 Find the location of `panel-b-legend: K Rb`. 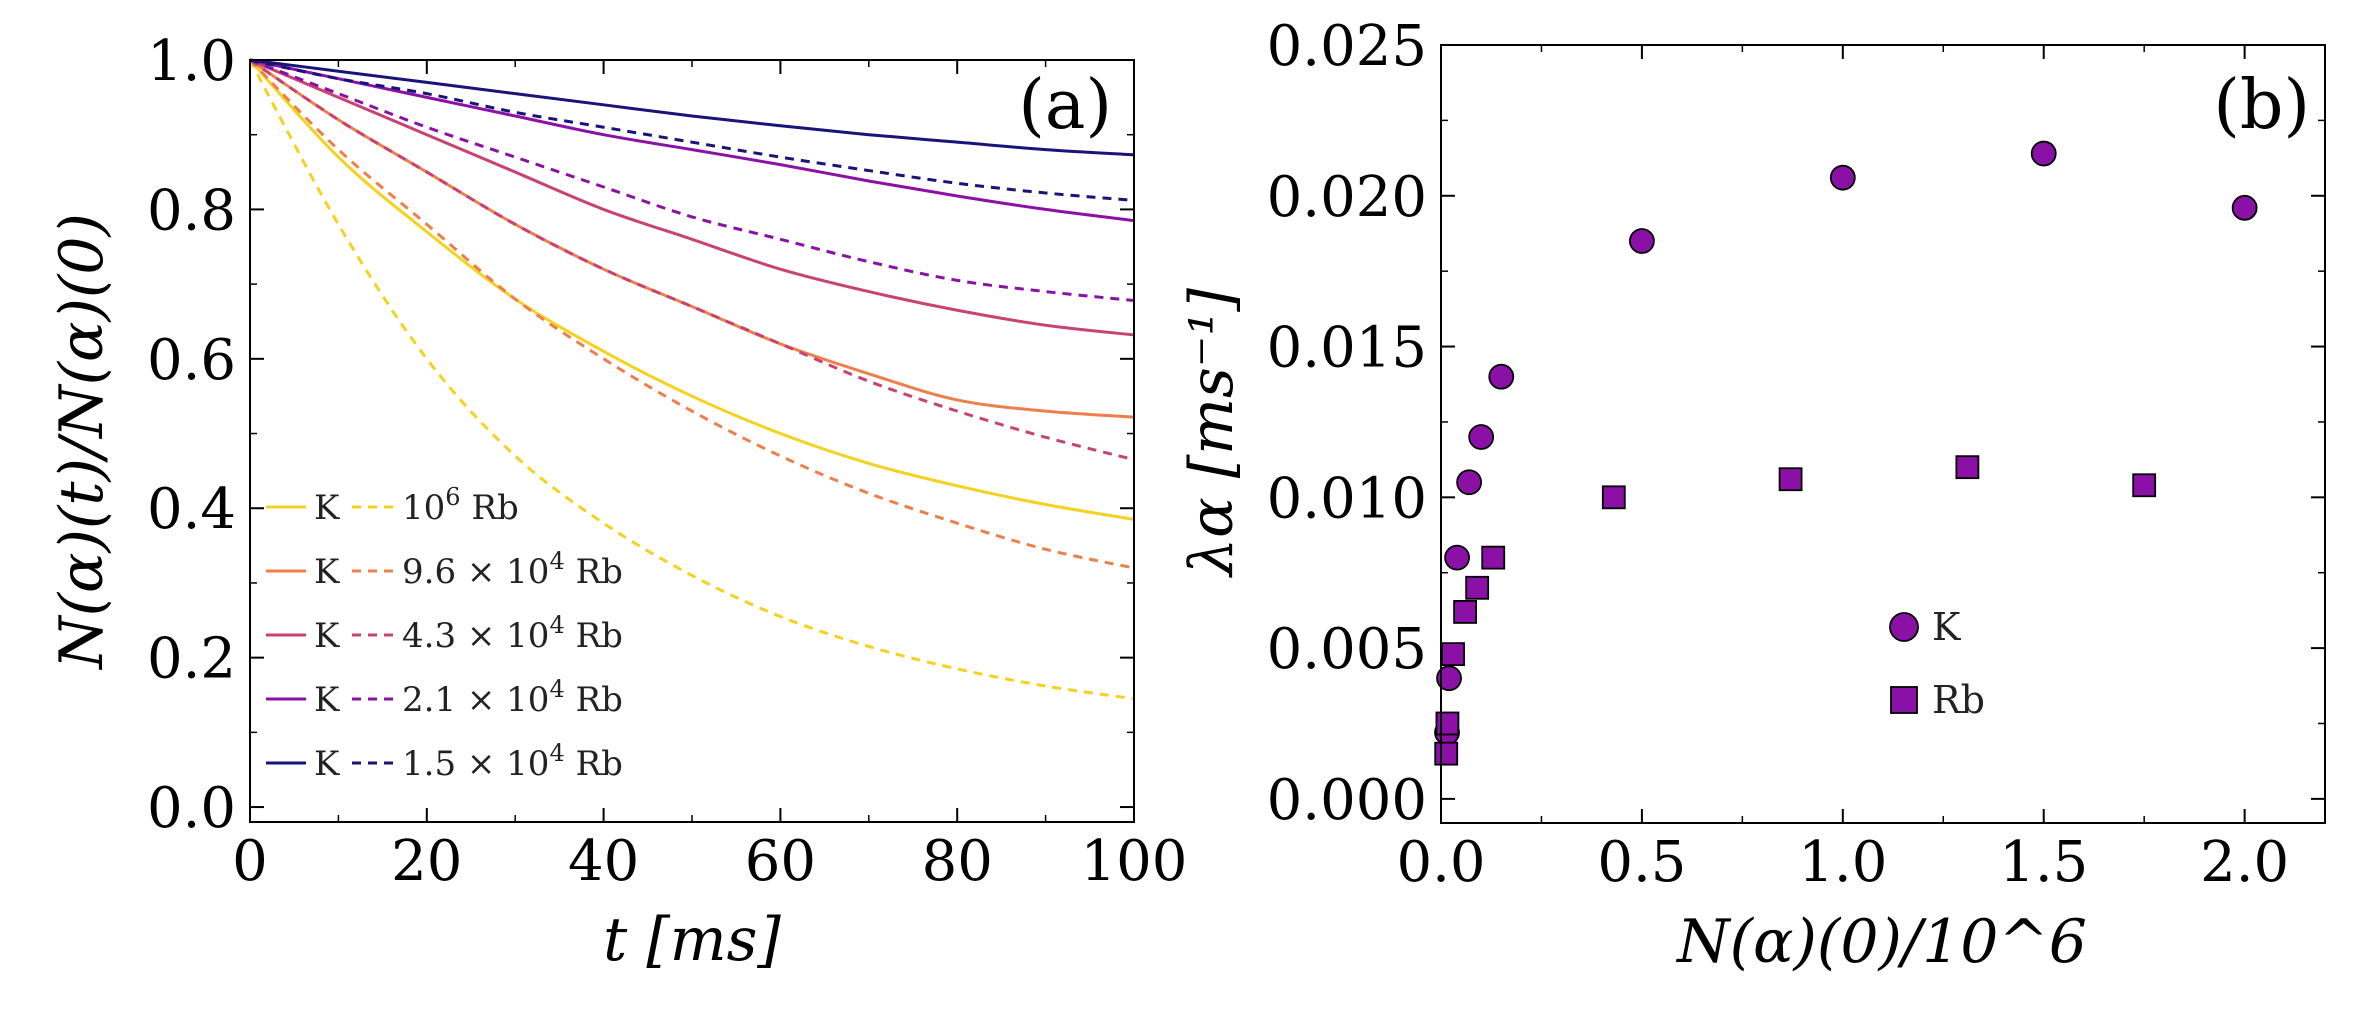

panel-b-legend: K Rb is located at coordinates (1937, 663).